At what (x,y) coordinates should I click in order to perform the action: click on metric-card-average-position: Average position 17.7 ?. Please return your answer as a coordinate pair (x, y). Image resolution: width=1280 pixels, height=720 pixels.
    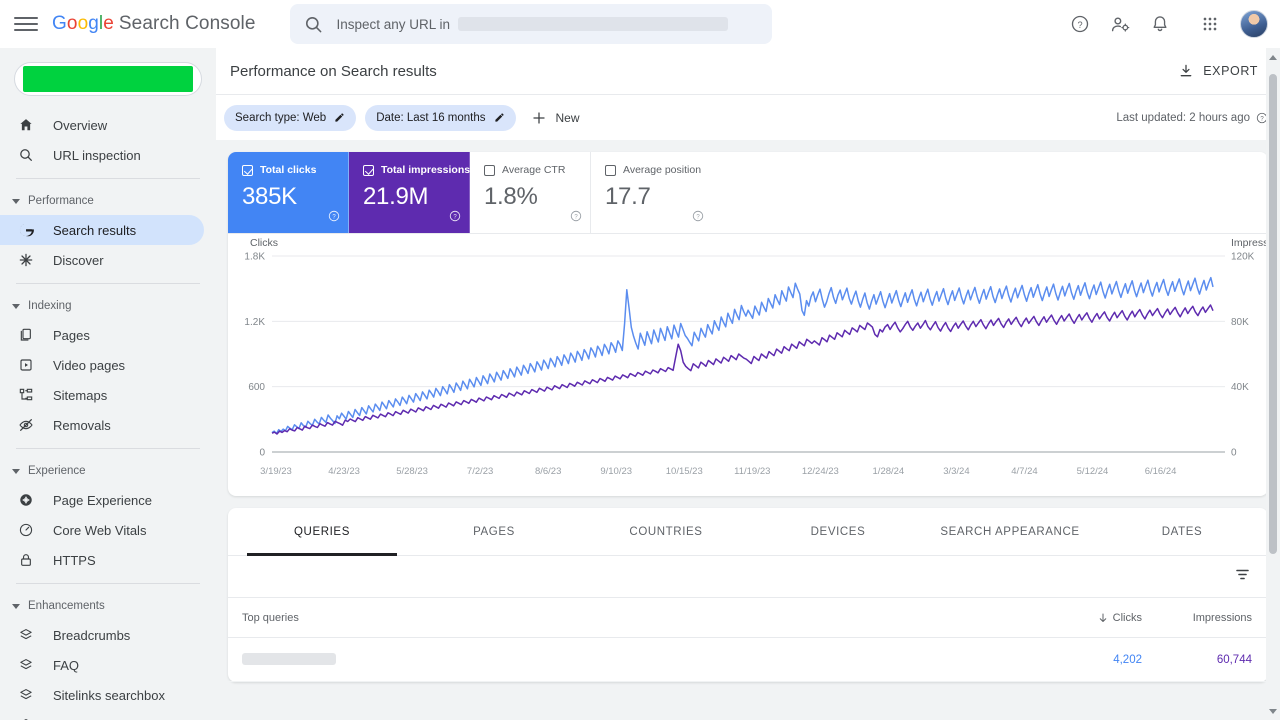
    Looking at the image, I should click on (651, 192).